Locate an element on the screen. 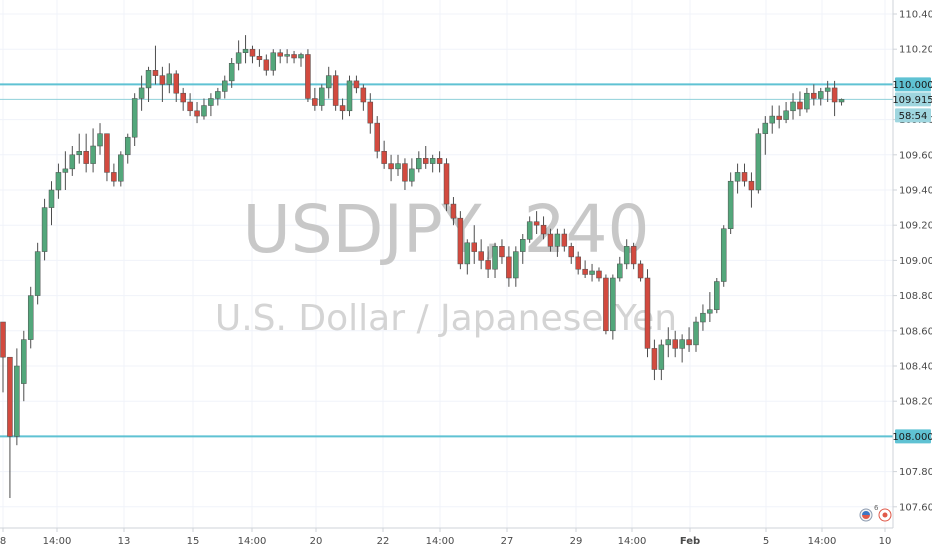 This screenshot has height=554, width=932. level-price-tag: 110.000 is located at coordinates (912, 85).